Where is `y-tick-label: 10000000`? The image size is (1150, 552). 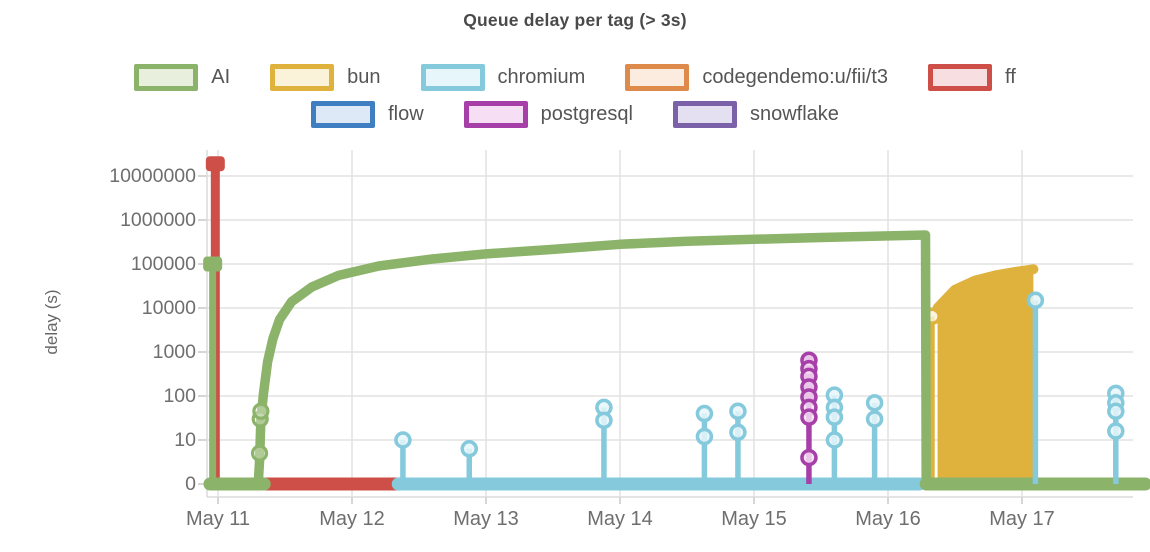
y-tick-label: 10000000 is located at coordinates (152, 176).